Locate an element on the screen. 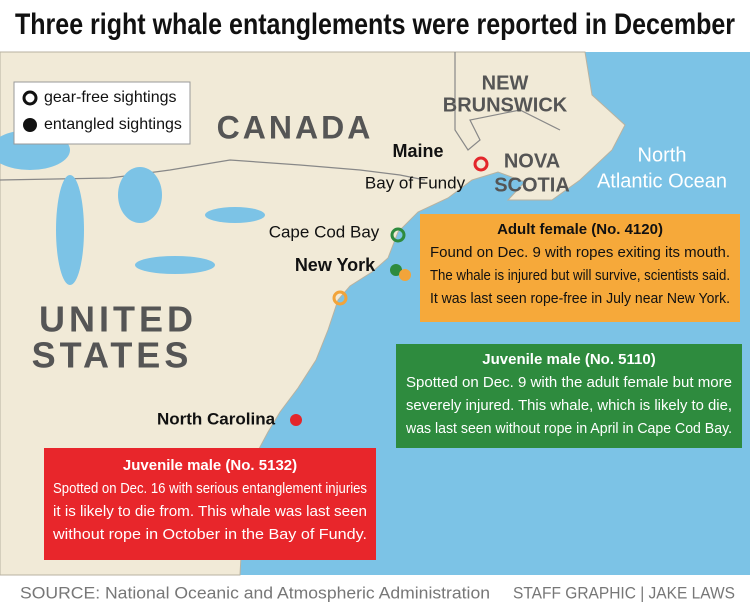  province-label: SCOTIA is located at coordinates (532, 185).